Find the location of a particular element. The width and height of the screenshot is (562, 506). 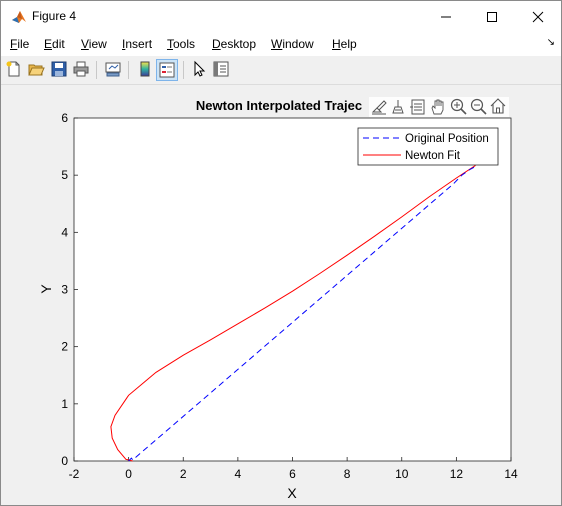

x-axis-label: X is located at coordinates (292, 493).